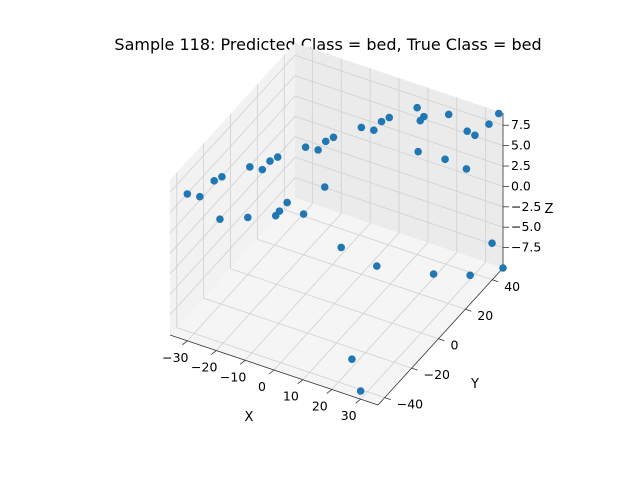 The image size is (640, 480). Describe the element at coordinates (262, 386) in the screenshot. I see `x-tick-label: 0` at that location.